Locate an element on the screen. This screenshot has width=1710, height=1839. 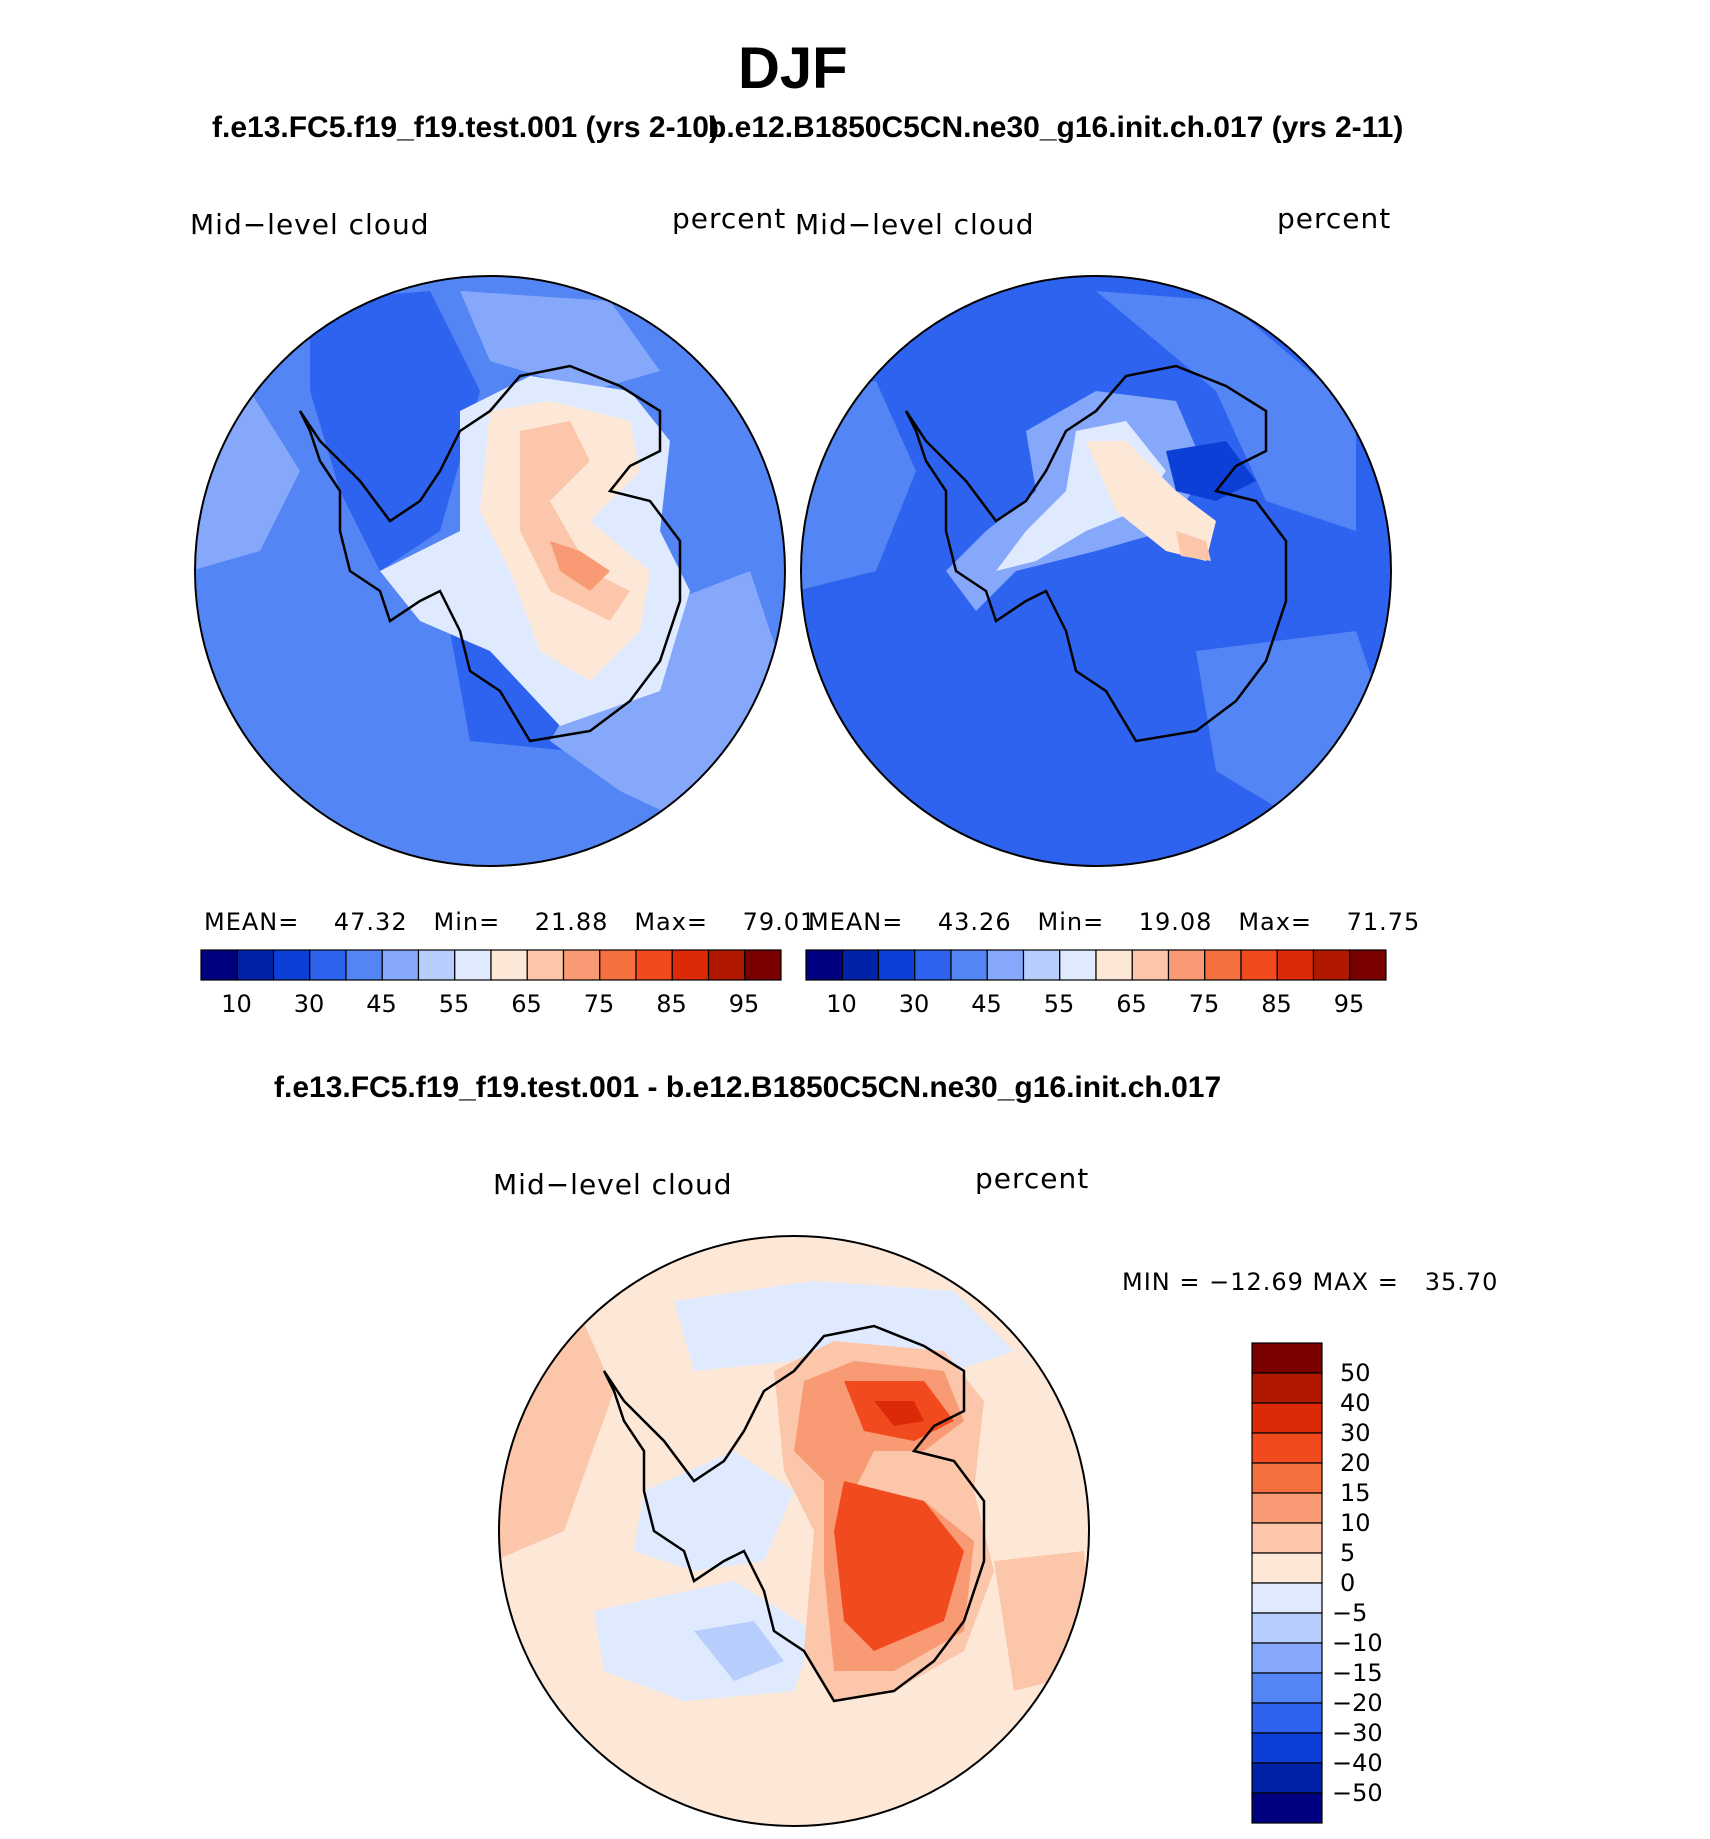
left-map-border is located at coordinates (490, 571).